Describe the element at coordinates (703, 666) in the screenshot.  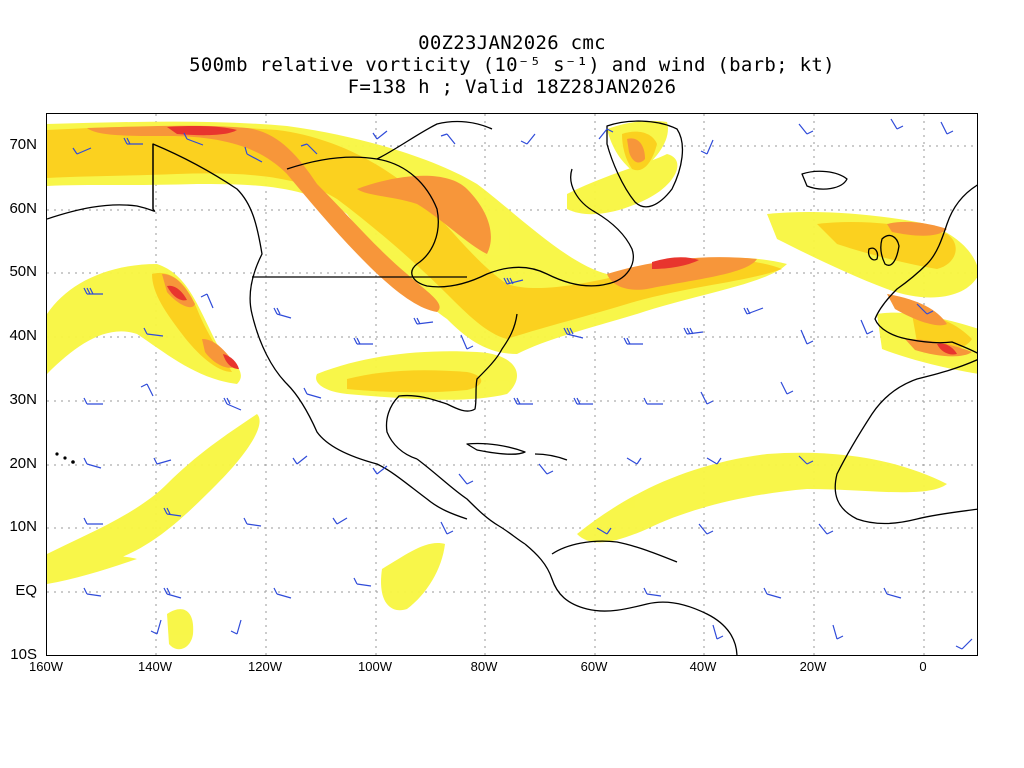
I see `lon-label-40w: 40W` at that location.